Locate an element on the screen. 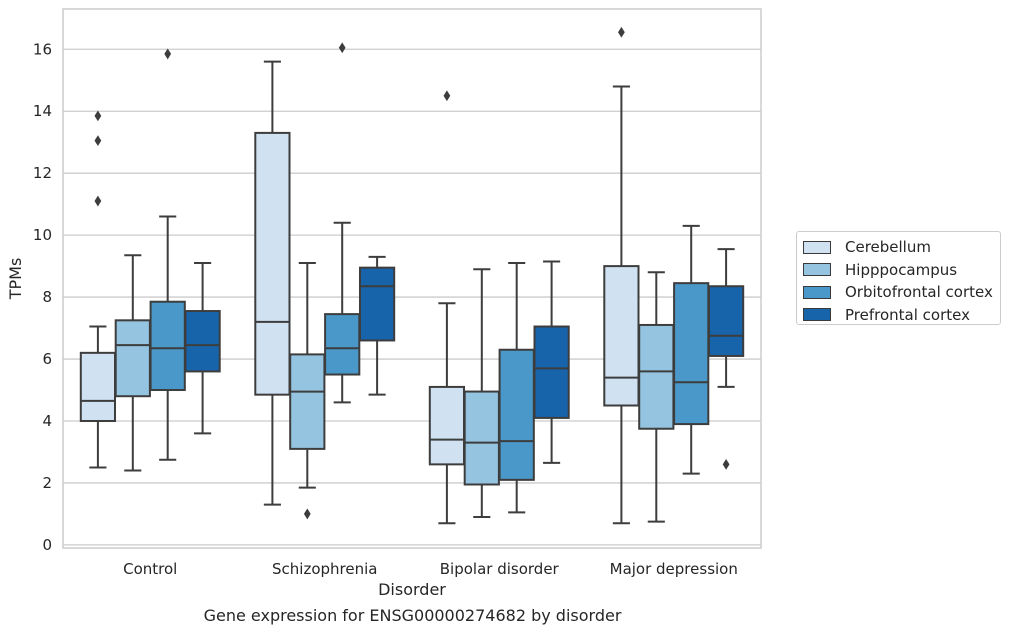 This screenshot has width=1013, height=634. x-tick-label: Control is located at coordinates (150, 569).